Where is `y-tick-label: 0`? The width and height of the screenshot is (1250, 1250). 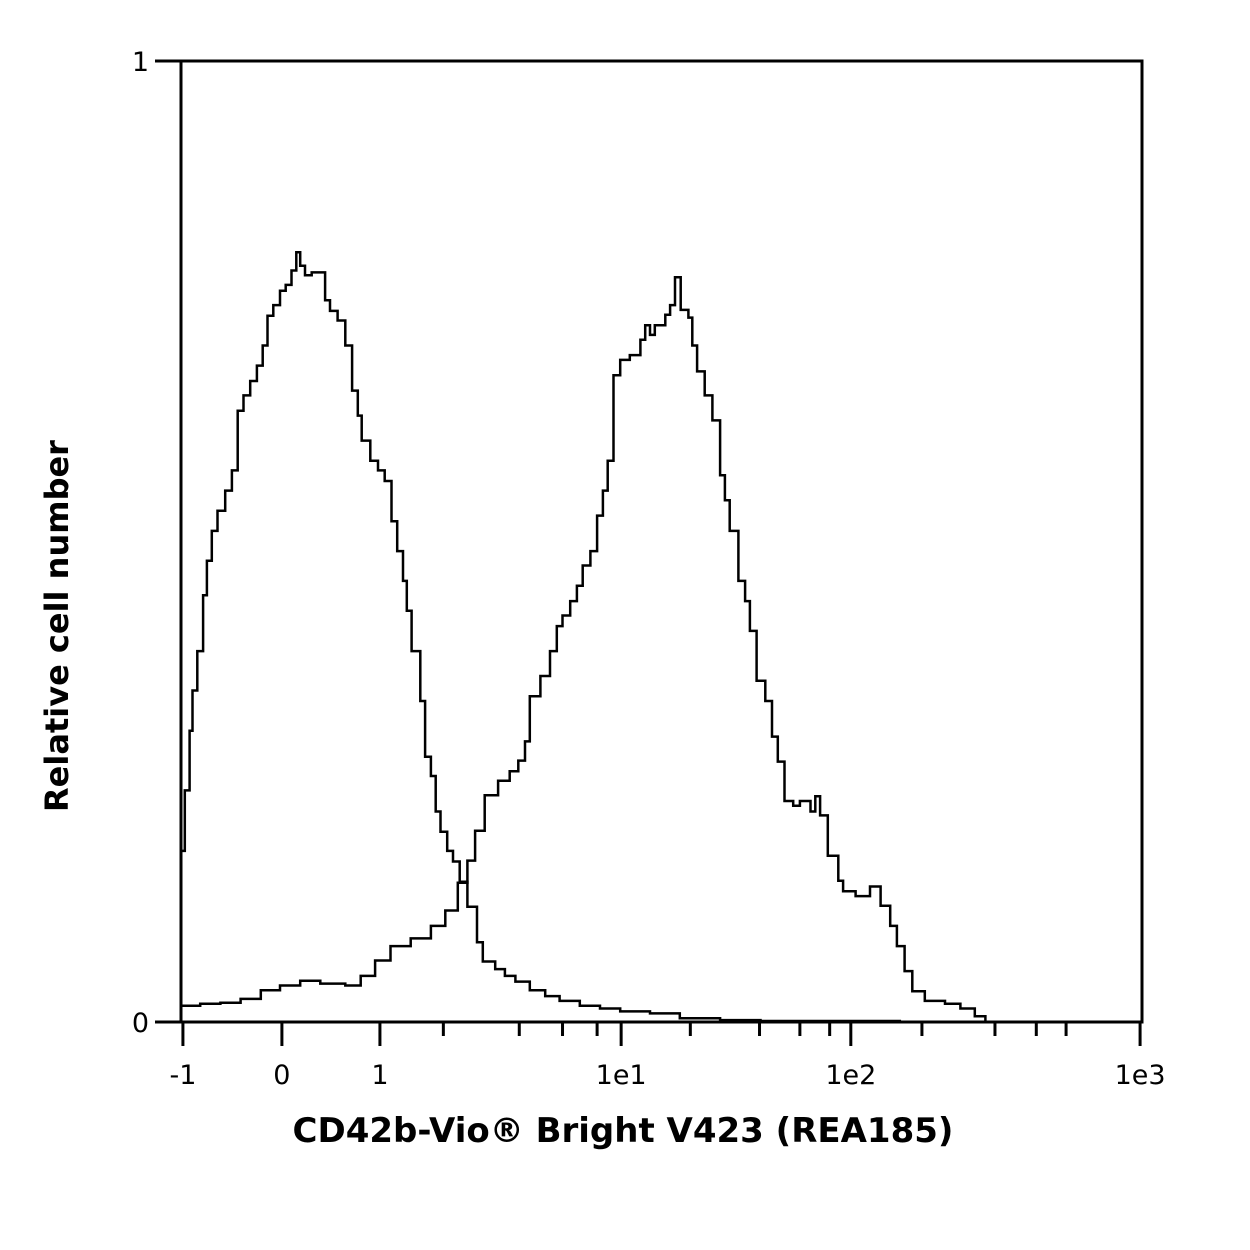 y-tick-label: 0 is located at coordinates (140, 1023).